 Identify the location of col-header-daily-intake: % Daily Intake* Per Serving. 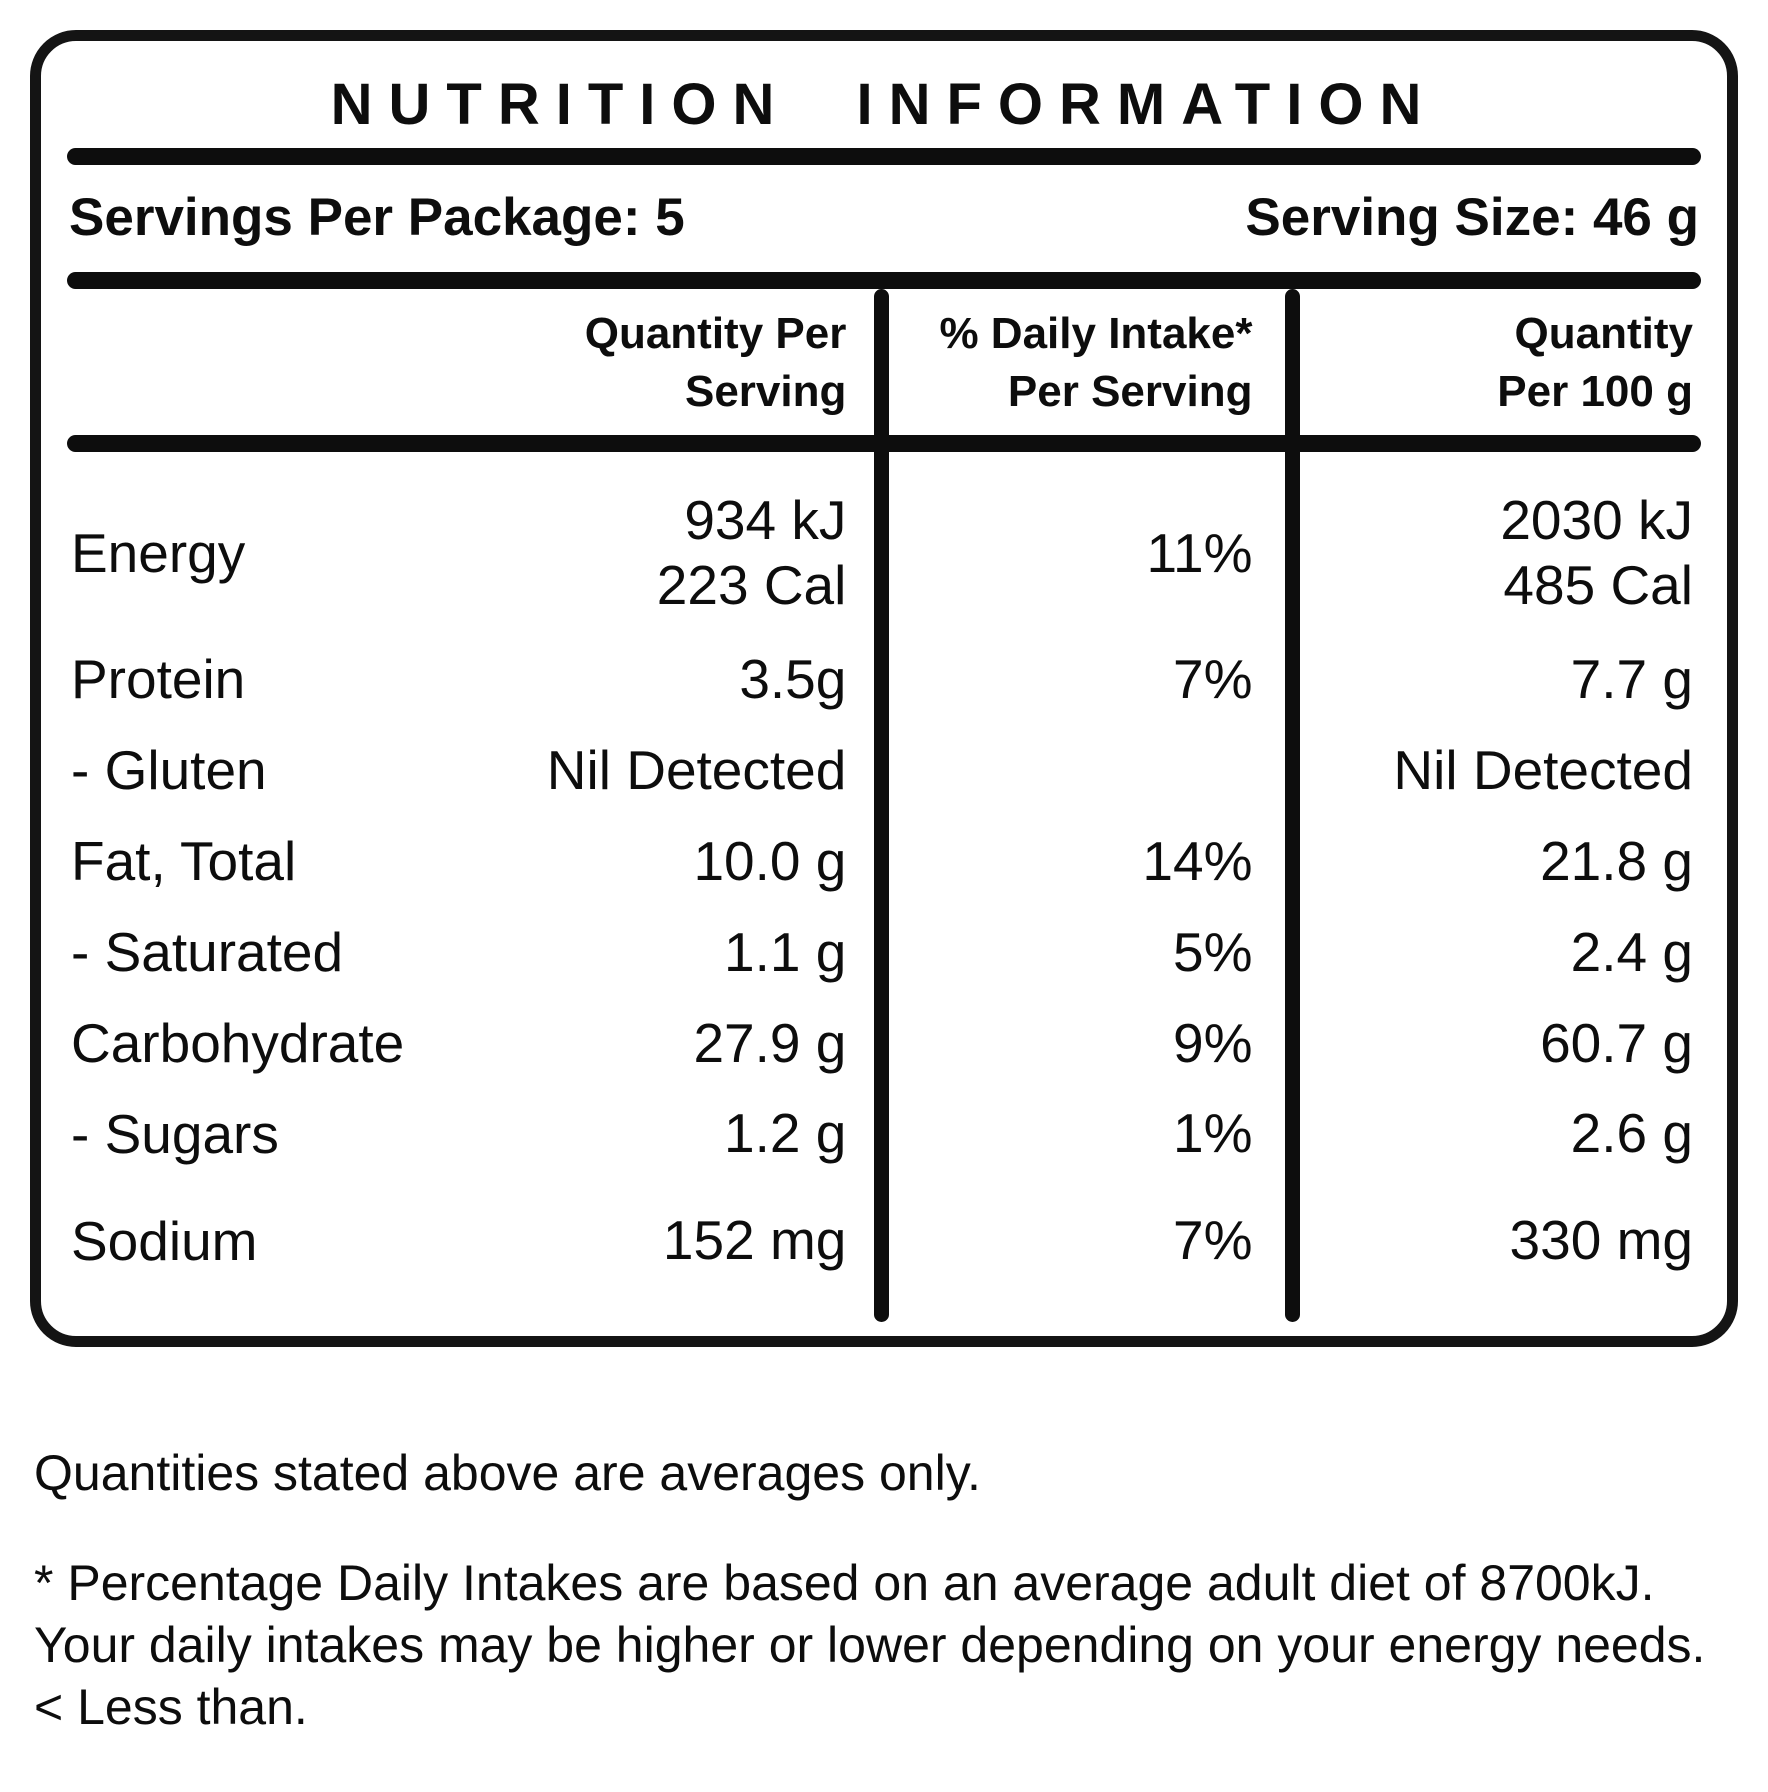
(1096, 363).